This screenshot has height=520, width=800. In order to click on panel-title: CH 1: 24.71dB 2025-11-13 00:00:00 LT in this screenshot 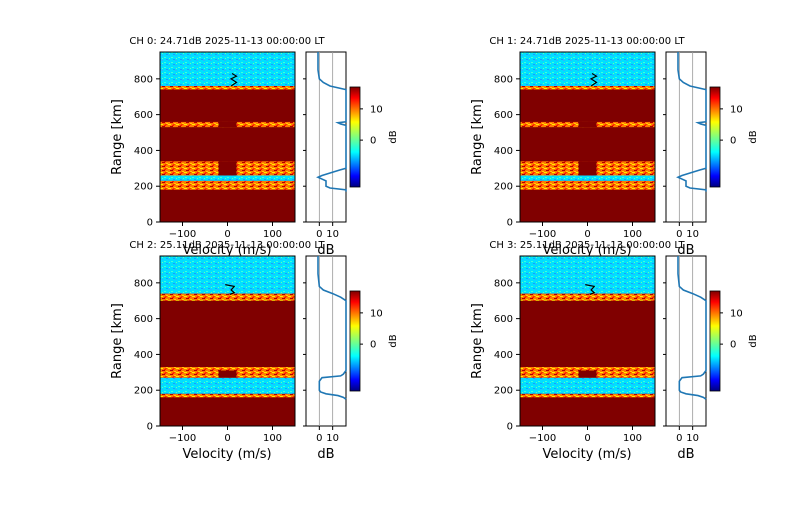, I will do `click(587, 41)`.